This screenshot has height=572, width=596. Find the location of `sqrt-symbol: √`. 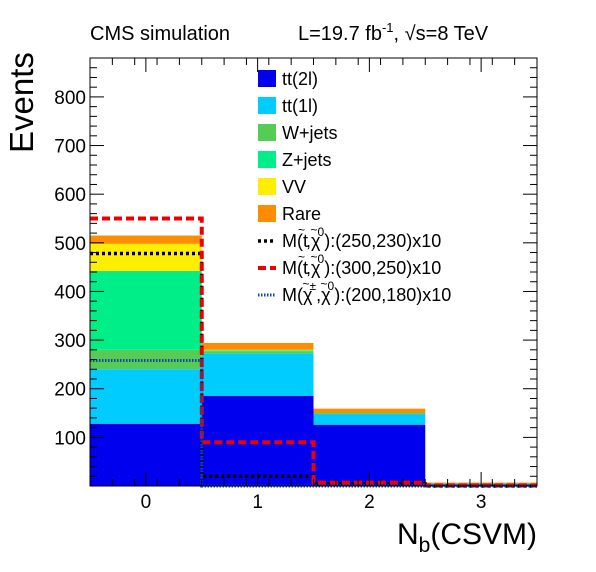

sqrt-symbol: √ is located at coordinates (410, 34).